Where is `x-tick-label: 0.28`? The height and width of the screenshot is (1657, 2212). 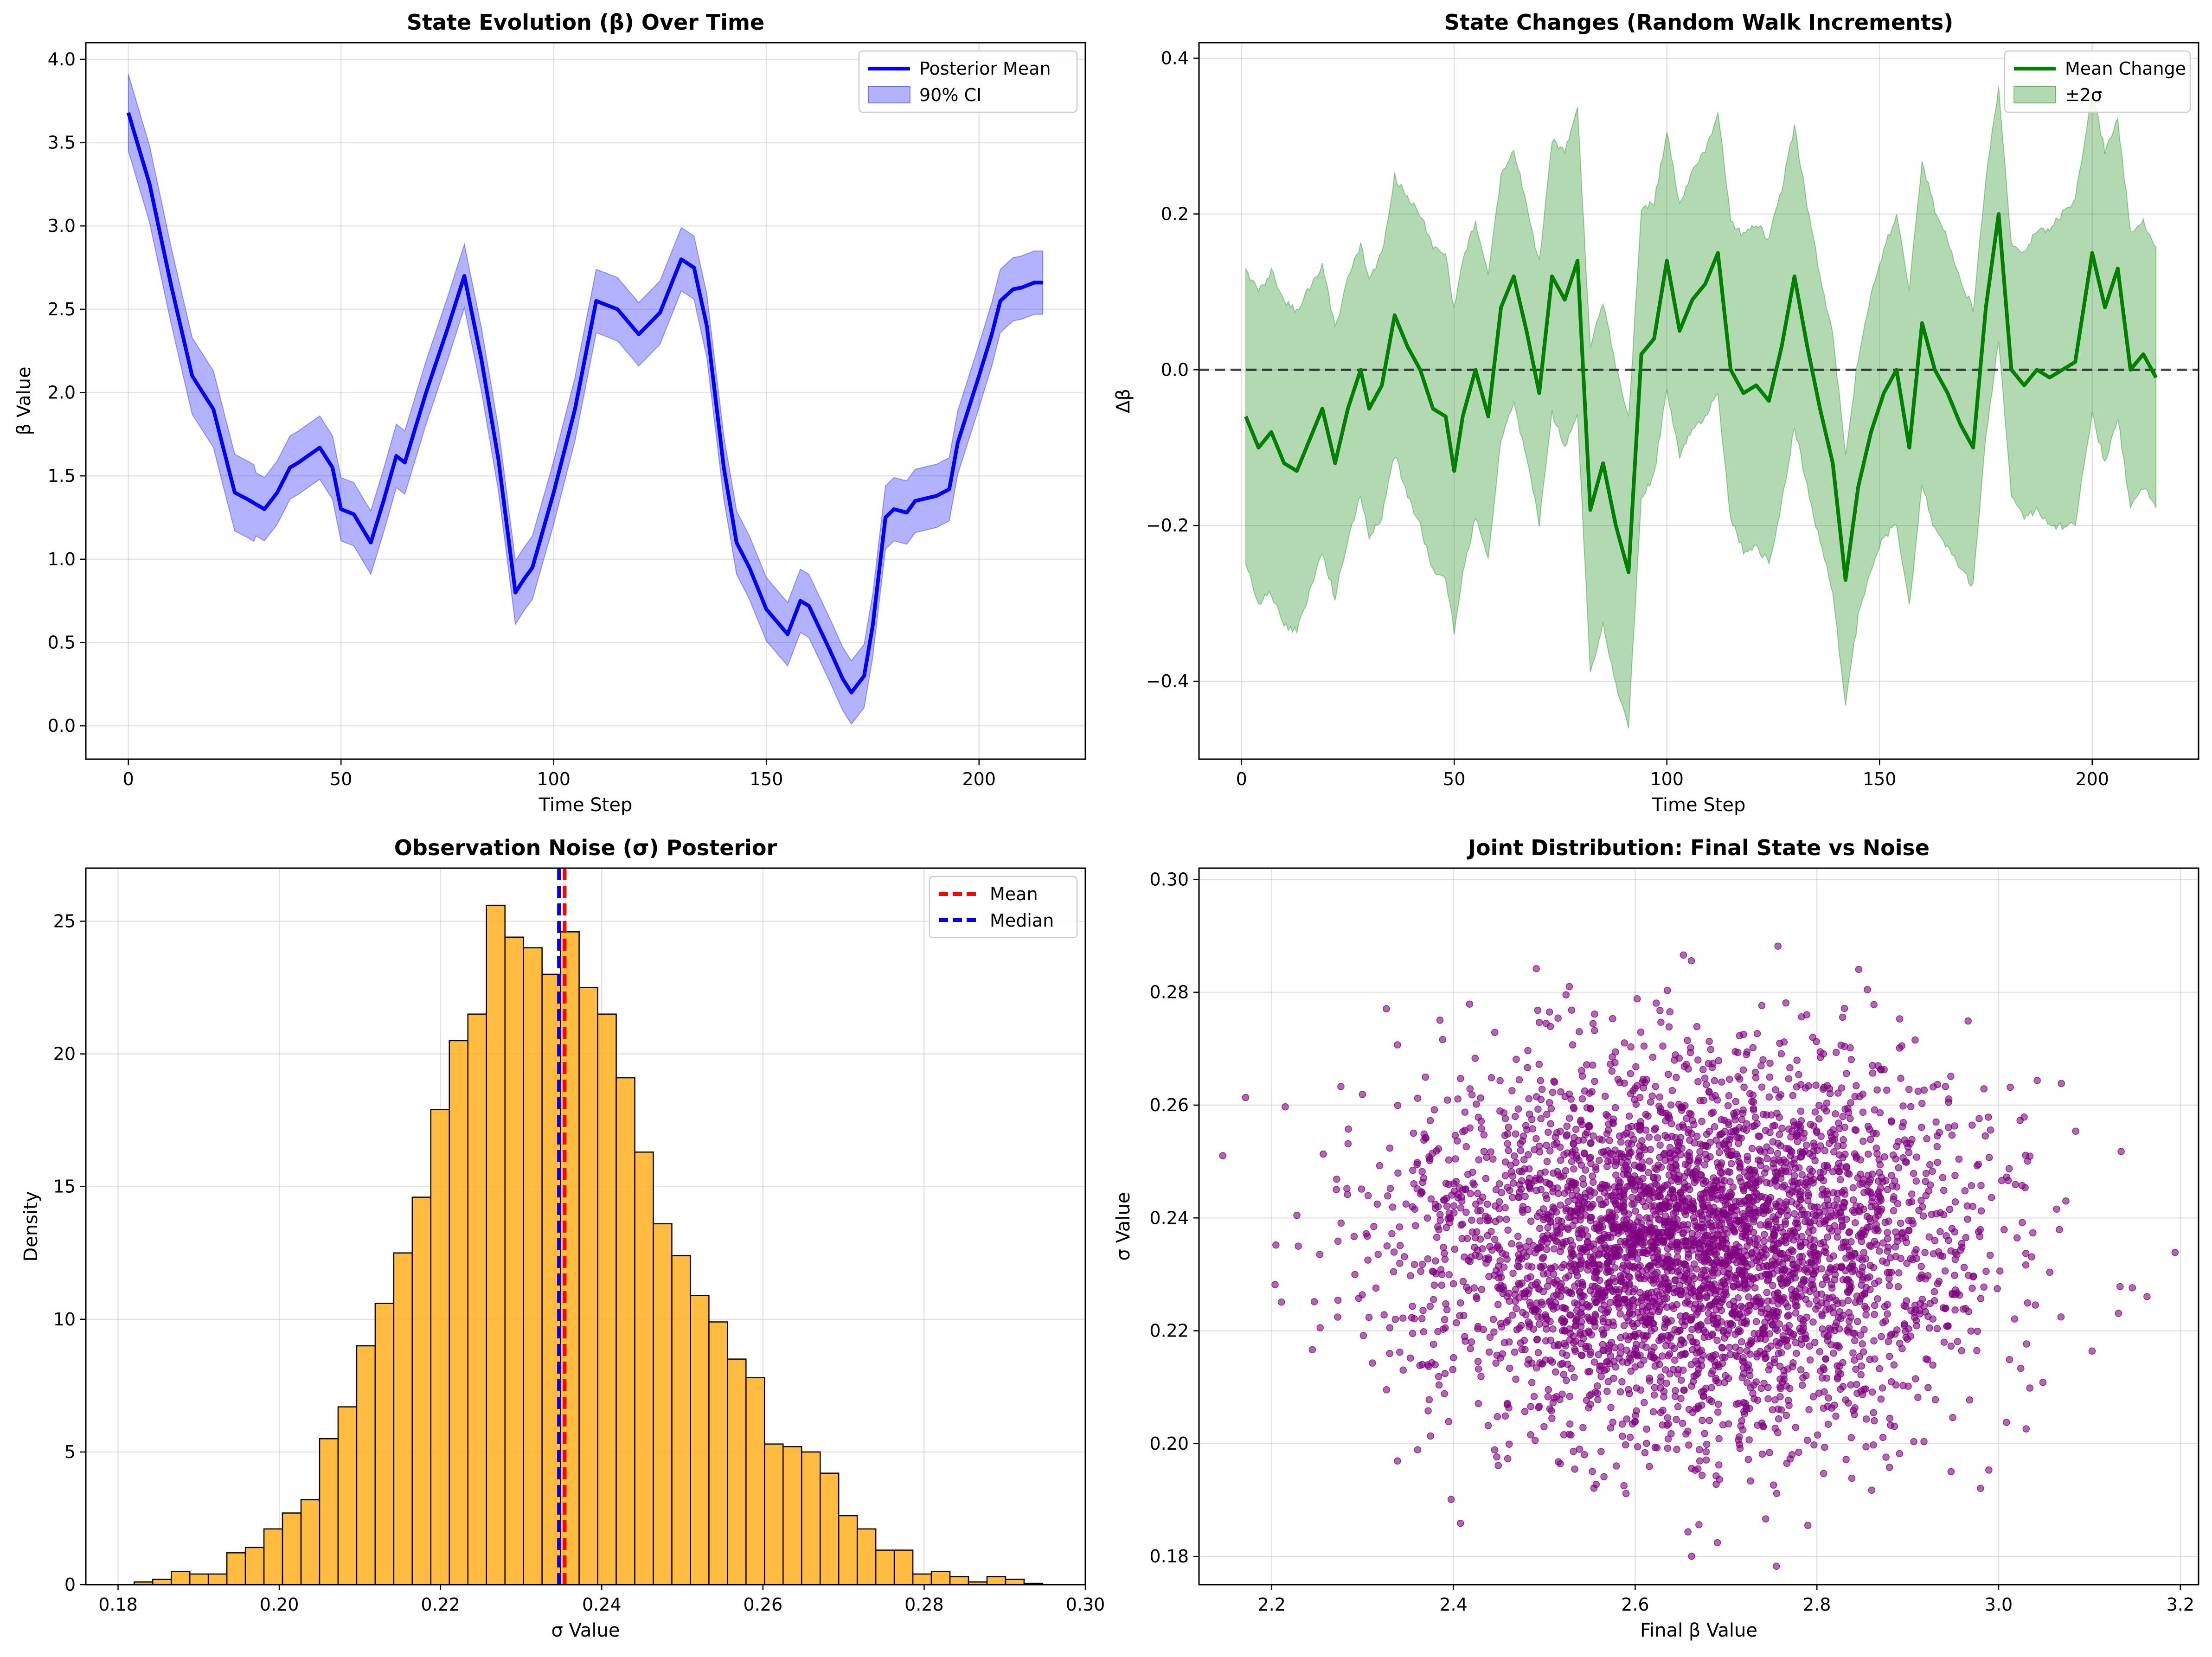 x-tick-label: 0.28 is located at coordinates (924, 1604).